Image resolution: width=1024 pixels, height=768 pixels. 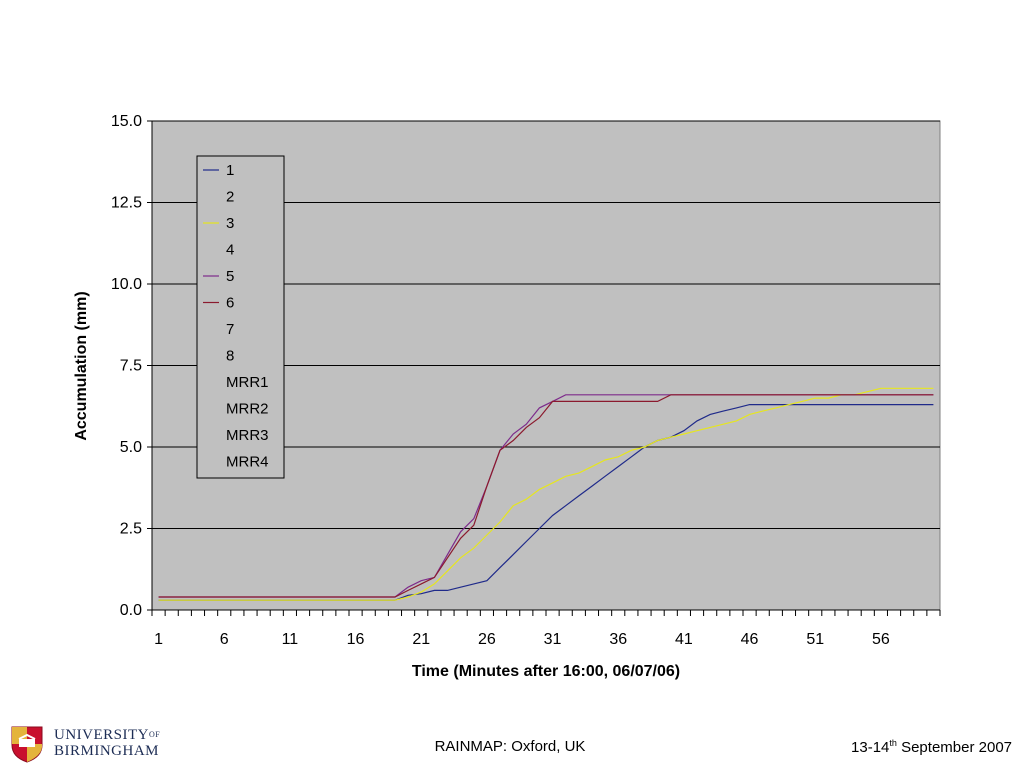 What do you see at coordinates (230, 303) in the screenshot?
I see `legend-label: 6` at bounding box center [230, 303].